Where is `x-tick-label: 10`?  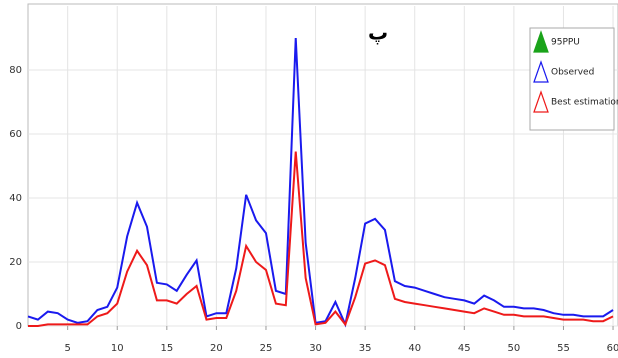 x-tick-label: 10 is located at coordinates (117, 348).